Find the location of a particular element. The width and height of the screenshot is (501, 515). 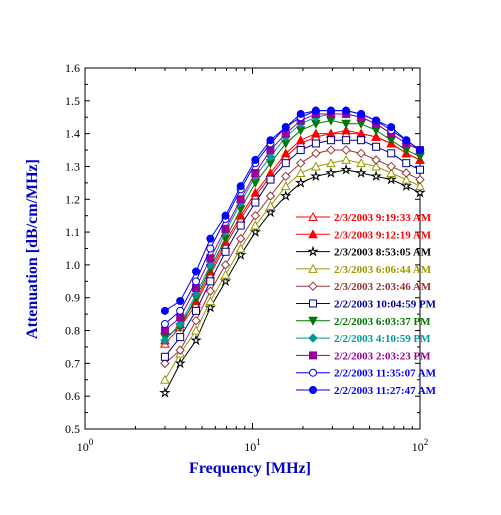

legend-entry: 2/3/2003 8:53:05 AM is located at coordinates (364, 252).